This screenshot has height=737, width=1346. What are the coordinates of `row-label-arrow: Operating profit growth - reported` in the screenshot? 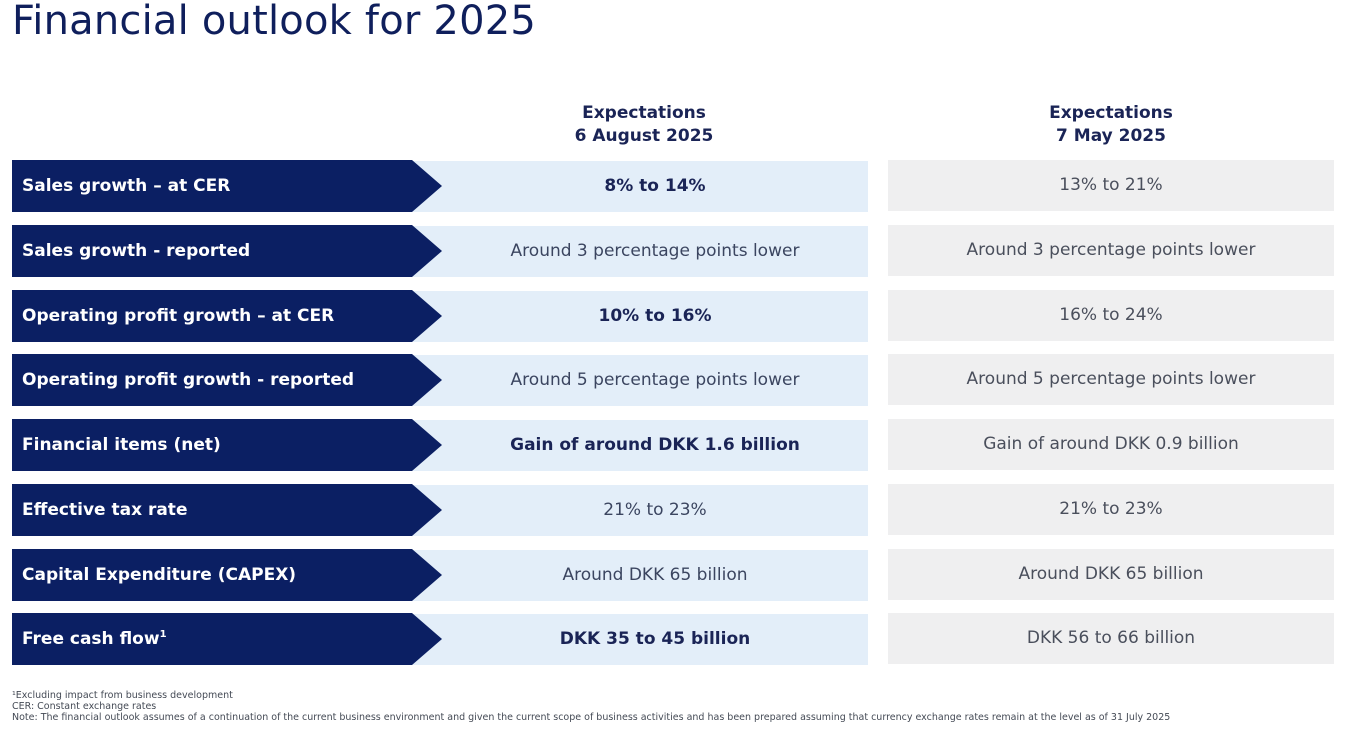 It's located at (227, 380).